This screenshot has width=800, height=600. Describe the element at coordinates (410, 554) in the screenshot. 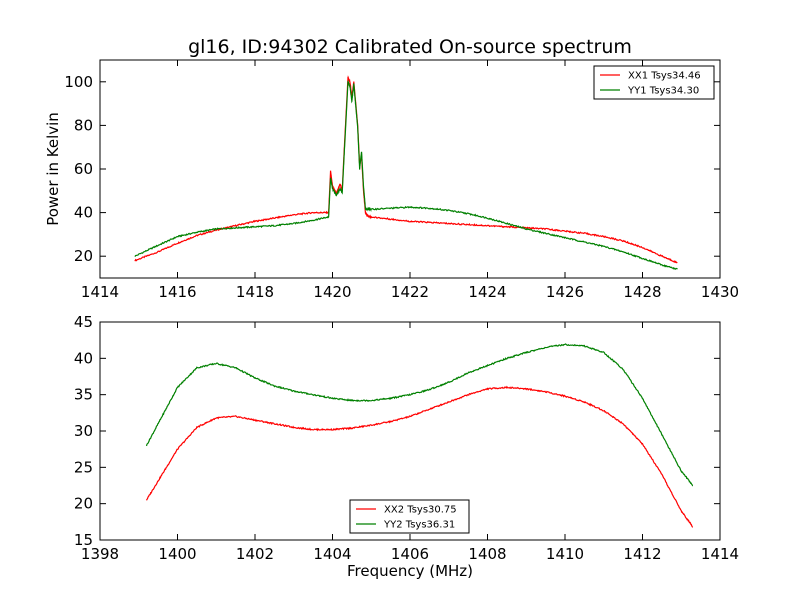

I see `x-tick-label: 1406` at that location.